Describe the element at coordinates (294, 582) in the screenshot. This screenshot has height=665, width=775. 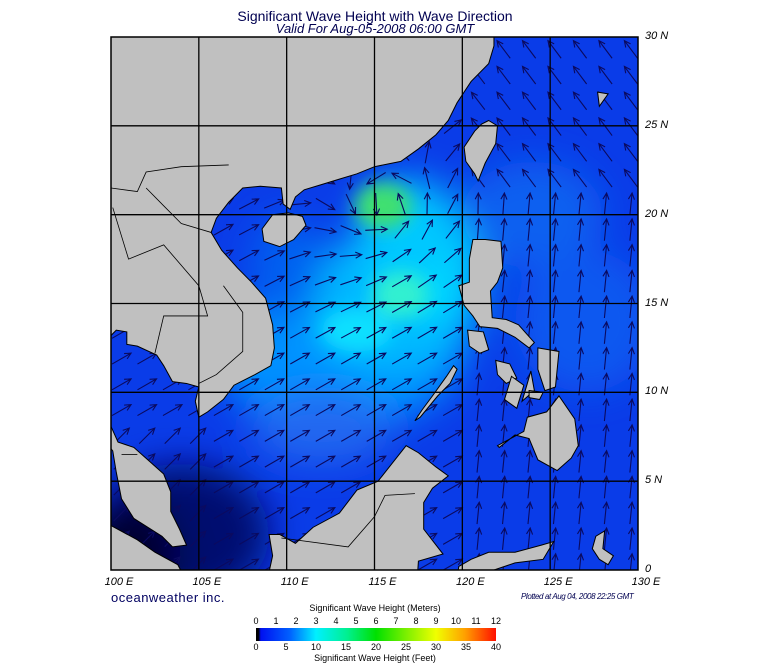
I see `longitude-label: 110 E` at that location.